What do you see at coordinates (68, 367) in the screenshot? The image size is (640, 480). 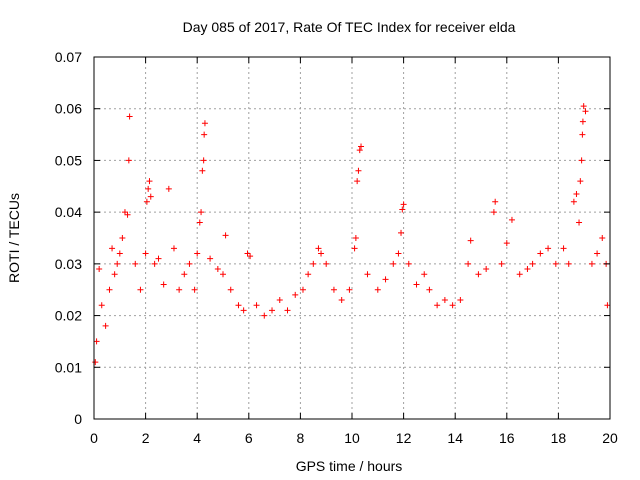 I see `y-tick-label: 0.01` at bounding box center [68, 367].